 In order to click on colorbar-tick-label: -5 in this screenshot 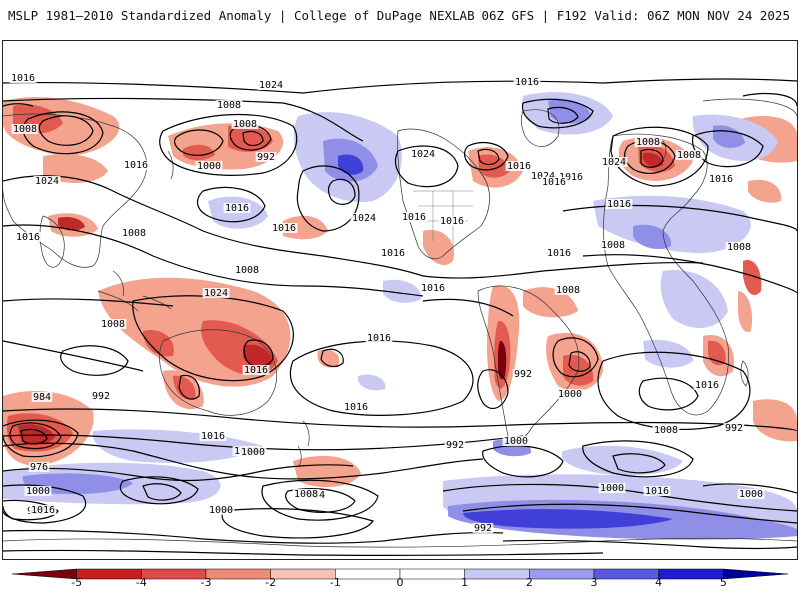, I will do `click(77, 582)`.